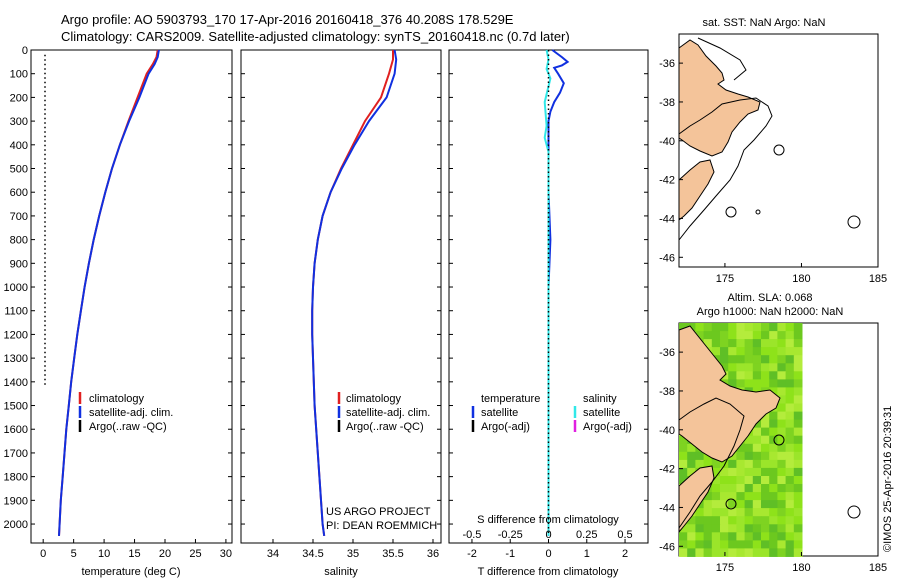 This screenshot has width=900, height=580. I want to click on top-xtick-label: -0.5, so click(471, 535).